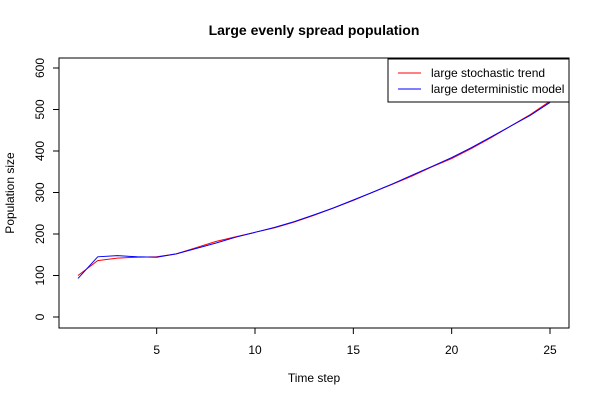 The height and width of the screenshot is (400, 600). Describe the element at coordinates (497, 89) in the screenshot. I see `legend-label-deterministic: large deterministic model` at that location.